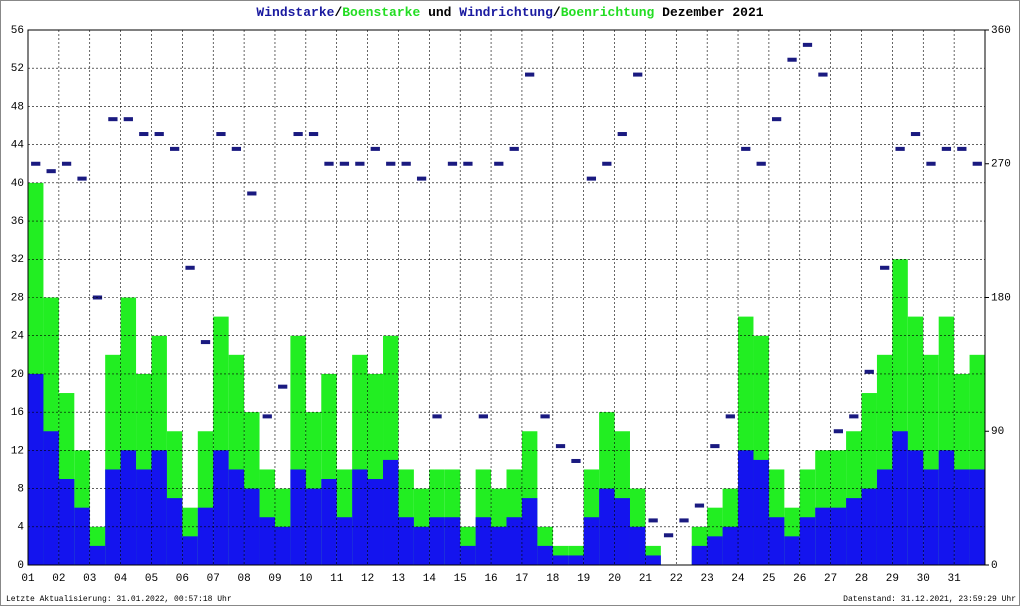 Image resolution: width=1020 pixels, height=606 pixels. What do you see at coordinates (58, 579) in the screenshot?
I see `x-tick-label: 02` at bounding box center [58, 579].